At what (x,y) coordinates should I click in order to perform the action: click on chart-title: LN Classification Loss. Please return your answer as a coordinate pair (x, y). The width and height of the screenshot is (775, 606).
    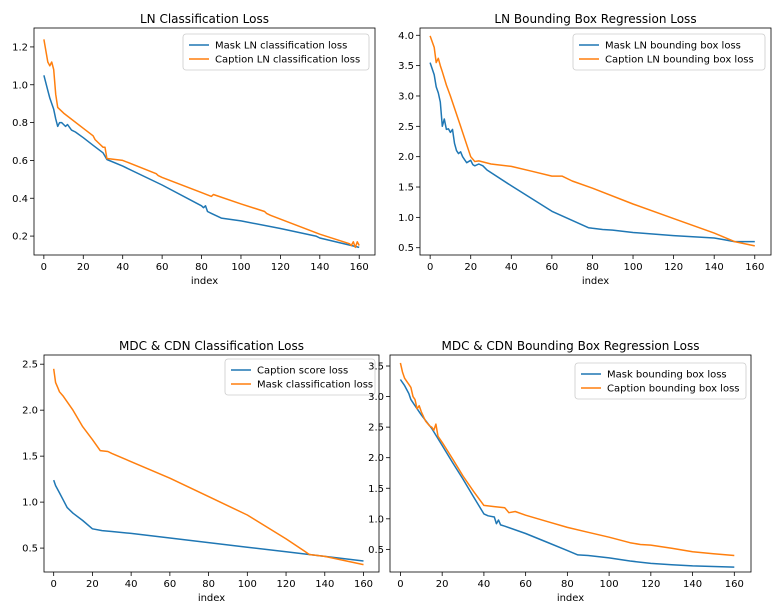
    Looking at the image, I should click on (204, 19).